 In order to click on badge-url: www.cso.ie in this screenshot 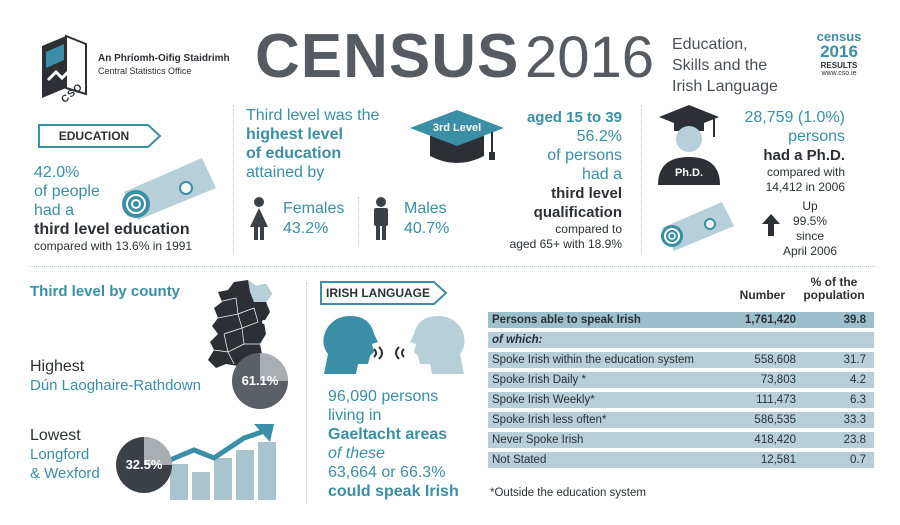, I will do `click(839, 73)`.